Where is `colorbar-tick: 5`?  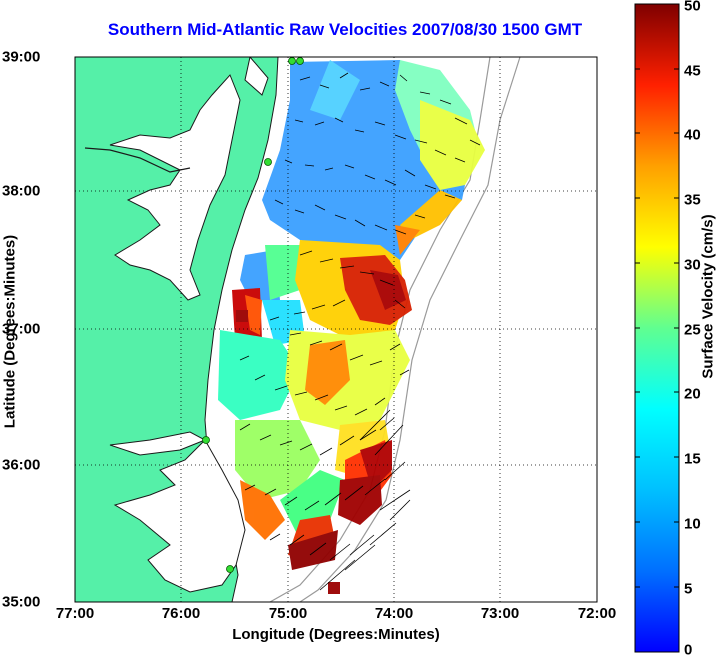 colorbar-tick: 5 is located at coordinates (688, 589).